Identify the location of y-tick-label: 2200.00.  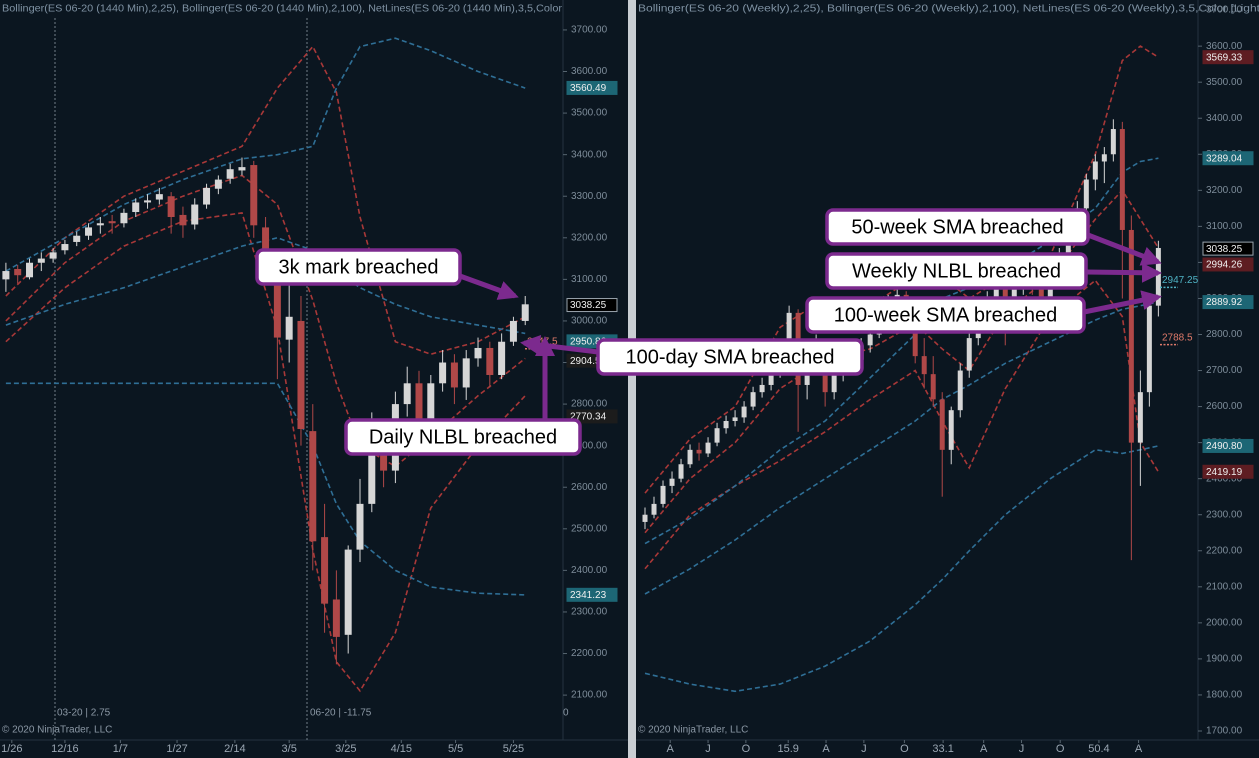
(1224, 550).